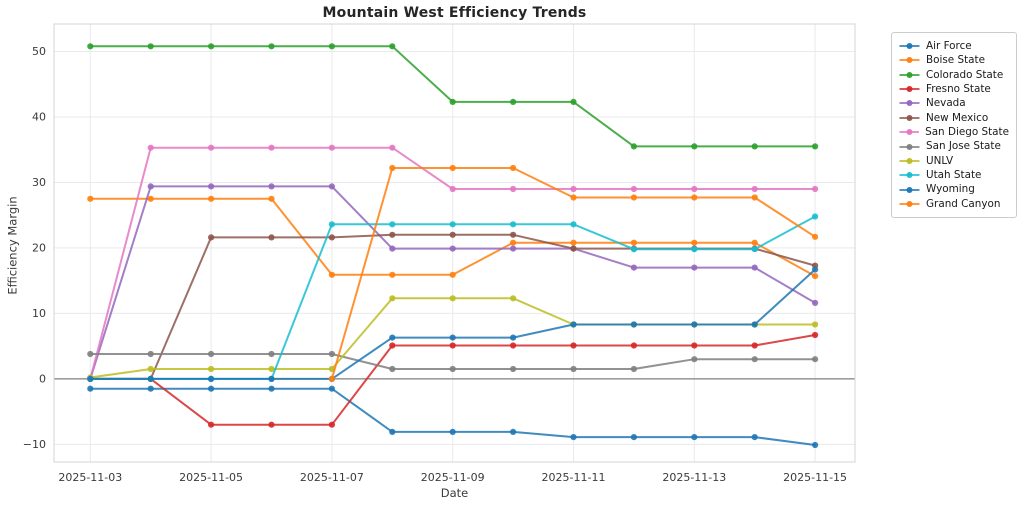  I want to click on y-tick-label: −10, so click(34, 444).